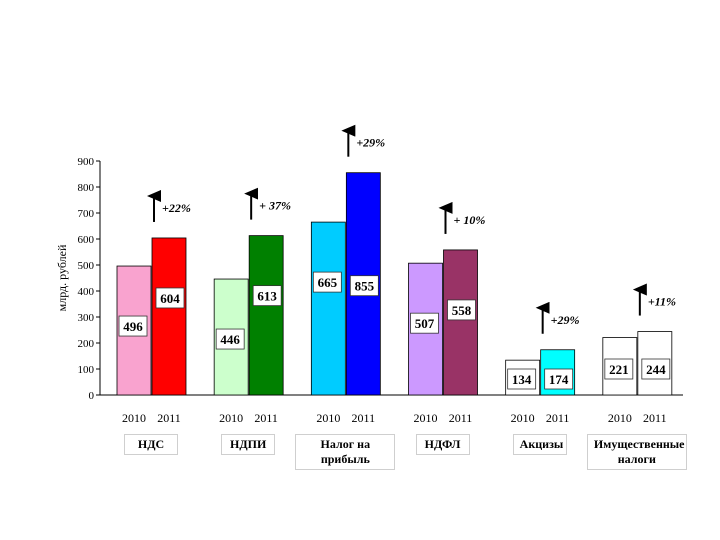 The width and height of the screenshot is (720, 540). I want to click on data-label: 507, so click(425, 323).